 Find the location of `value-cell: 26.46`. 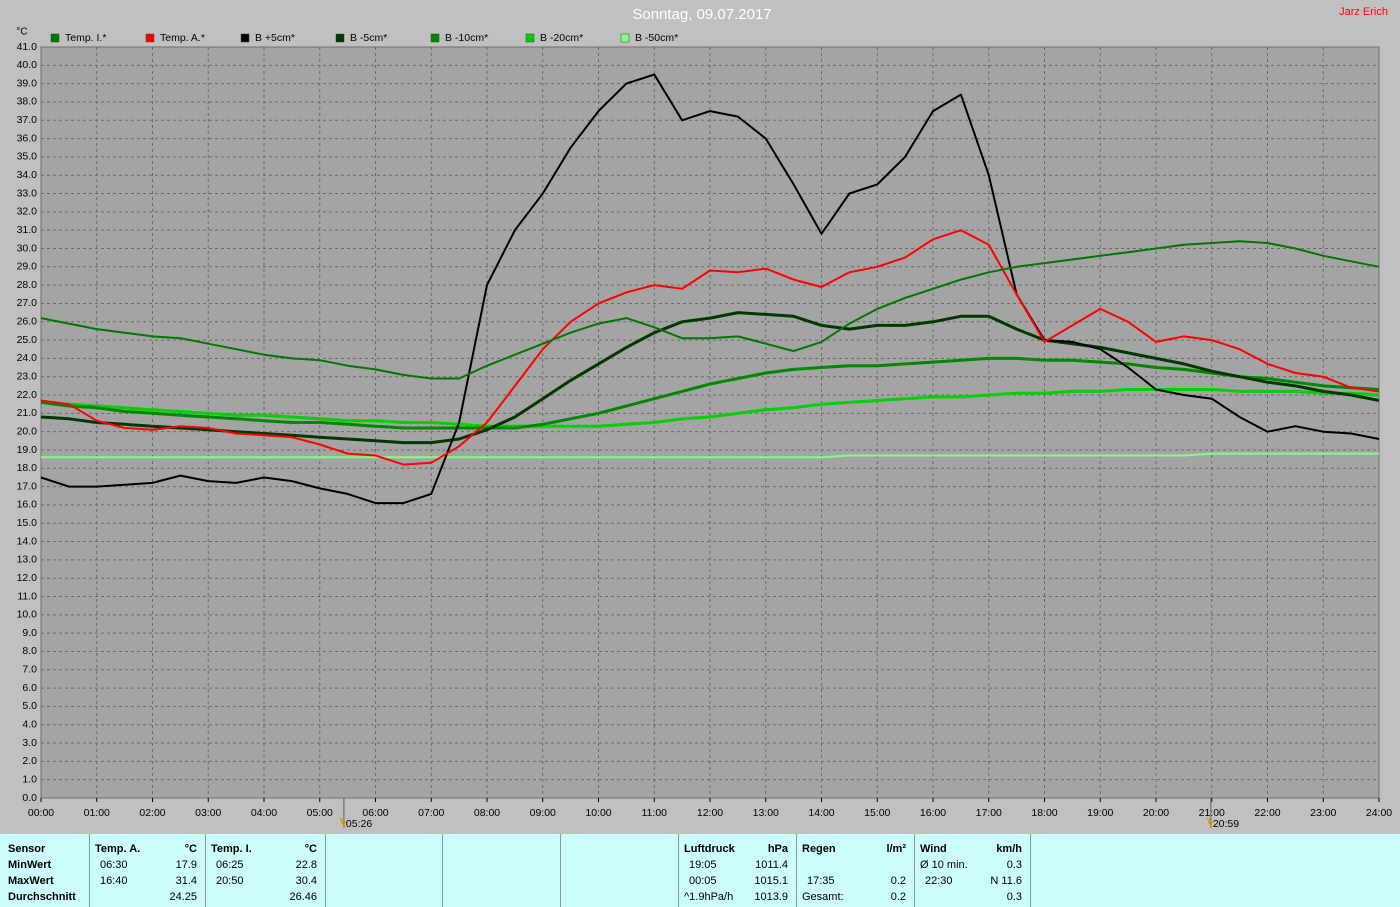

value-cell: 26.46 is located at coordinates (303, 897).